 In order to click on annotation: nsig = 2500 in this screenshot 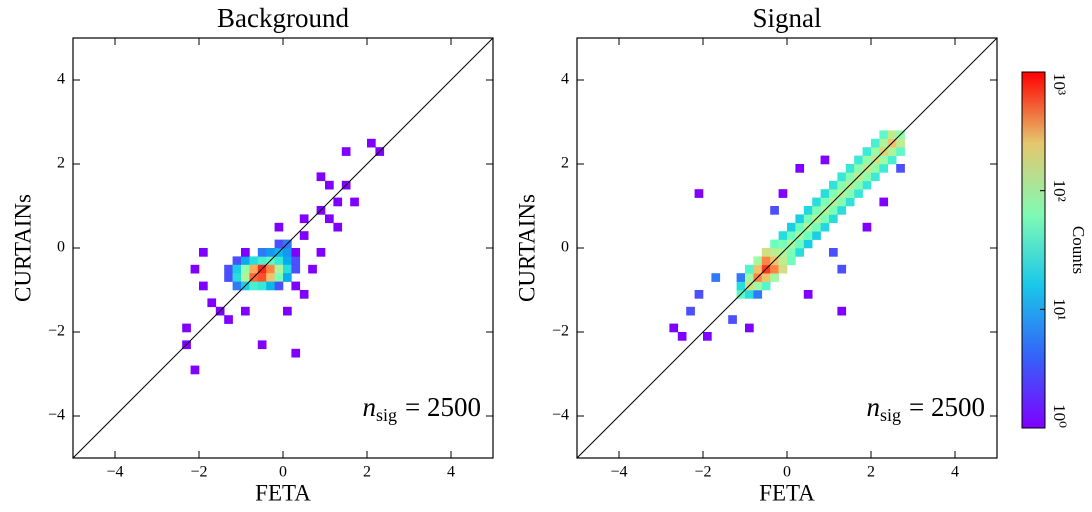, I will do `click(926, 408)`.